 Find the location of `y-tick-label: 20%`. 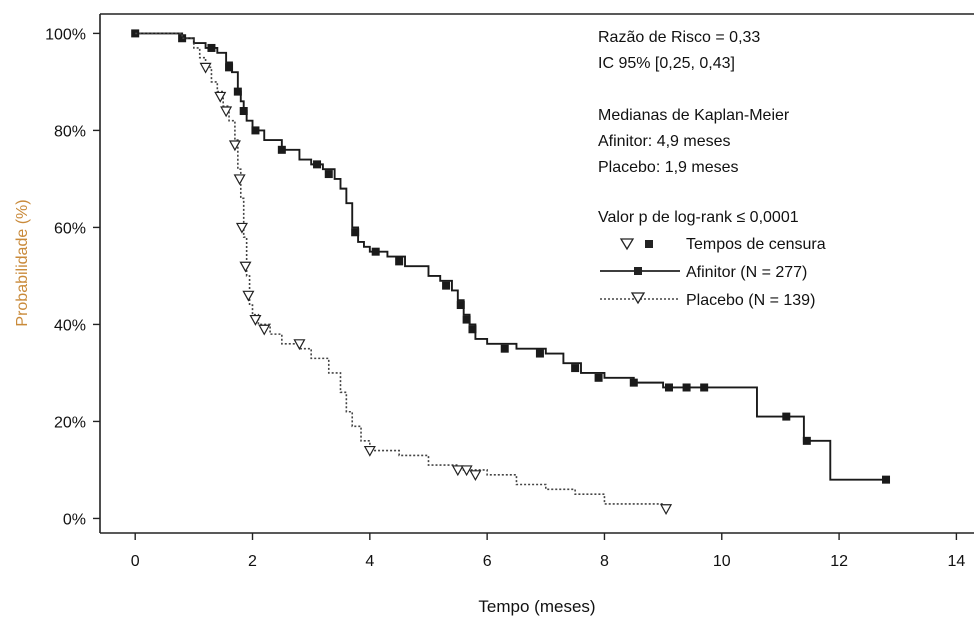

y-tick-label: 20% is located at coordinates (70, 422).